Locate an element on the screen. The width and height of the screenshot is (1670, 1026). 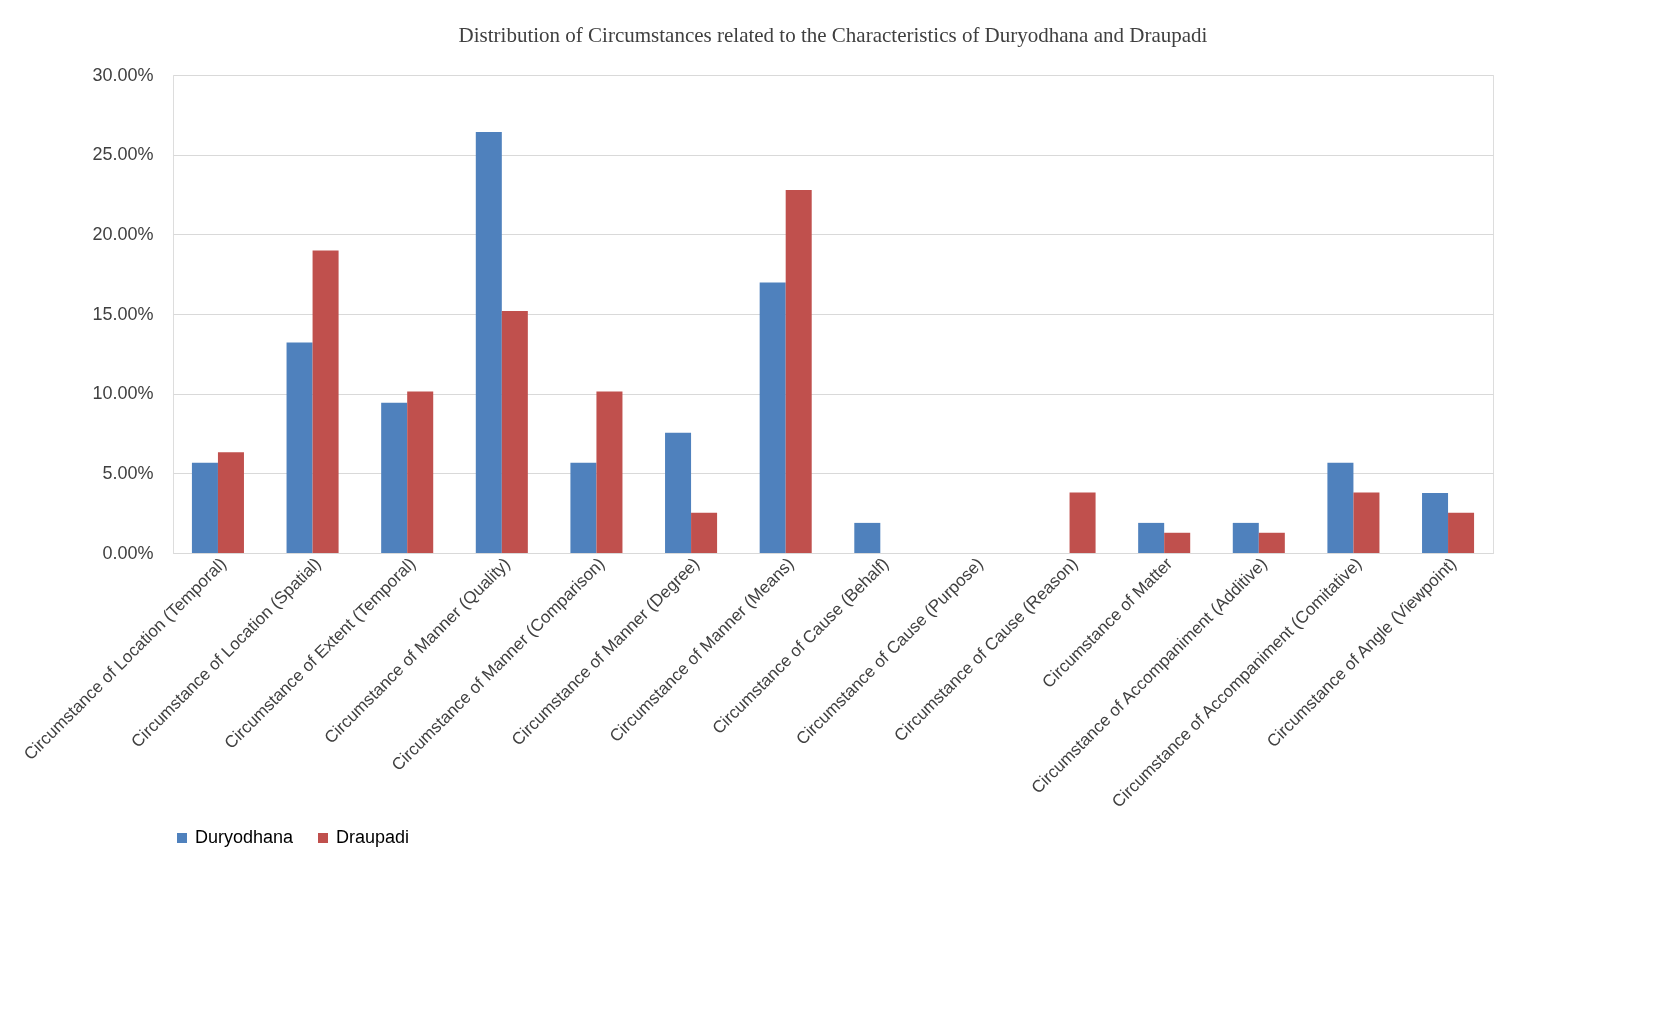
y-tick-label: 5.00% is located at coordinates (128, 472).